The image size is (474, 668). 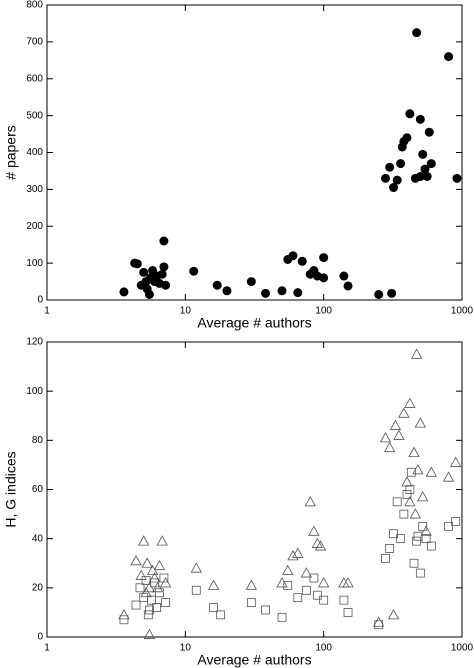 What do you see at coordinates (34, 115) in the screenshot?
I see `y-tick-label: 500` at bounding box center [34, 115].